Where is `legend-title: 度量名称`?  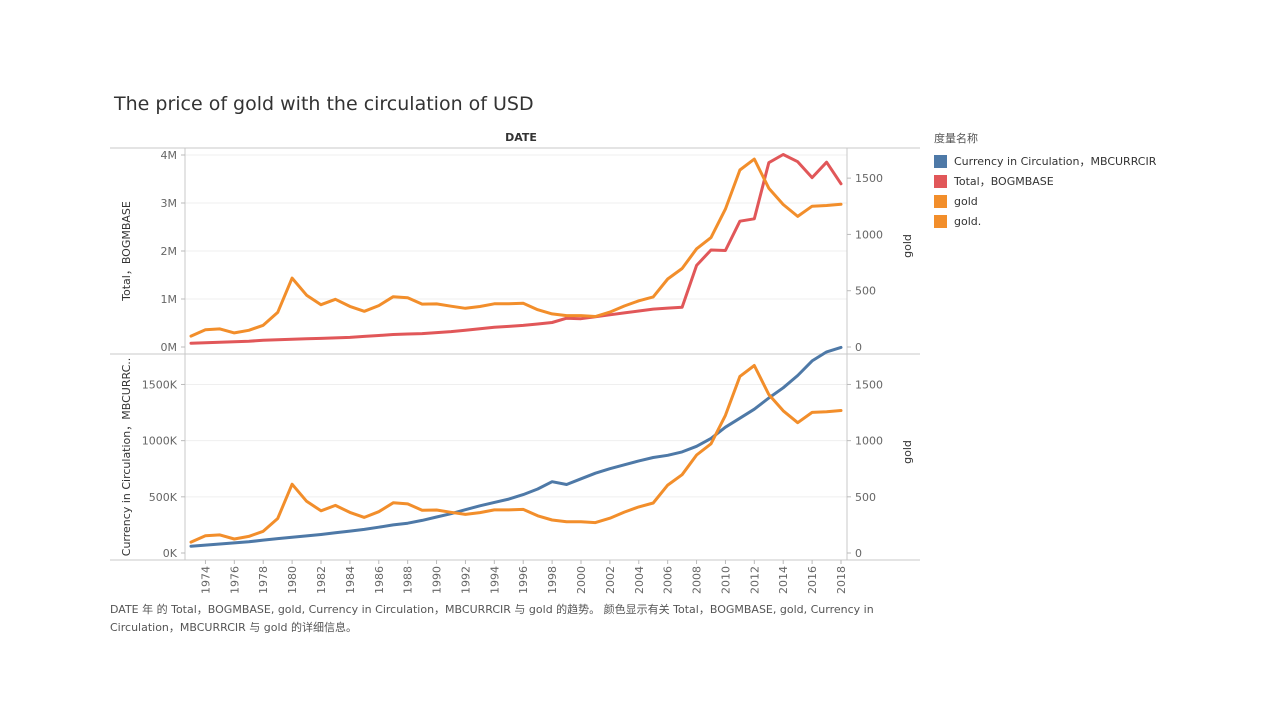 legend-title: 度量名称 is located at coordinates (956, 138).